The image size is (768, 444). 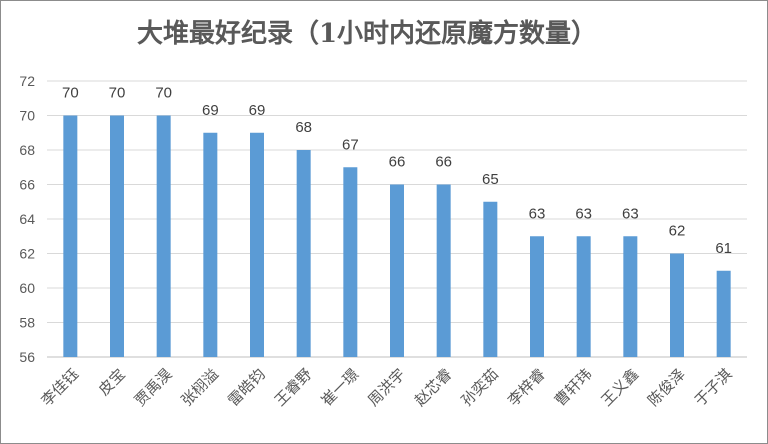 I want to click on category-label: 李梓睿, so click(x=526, y=387).